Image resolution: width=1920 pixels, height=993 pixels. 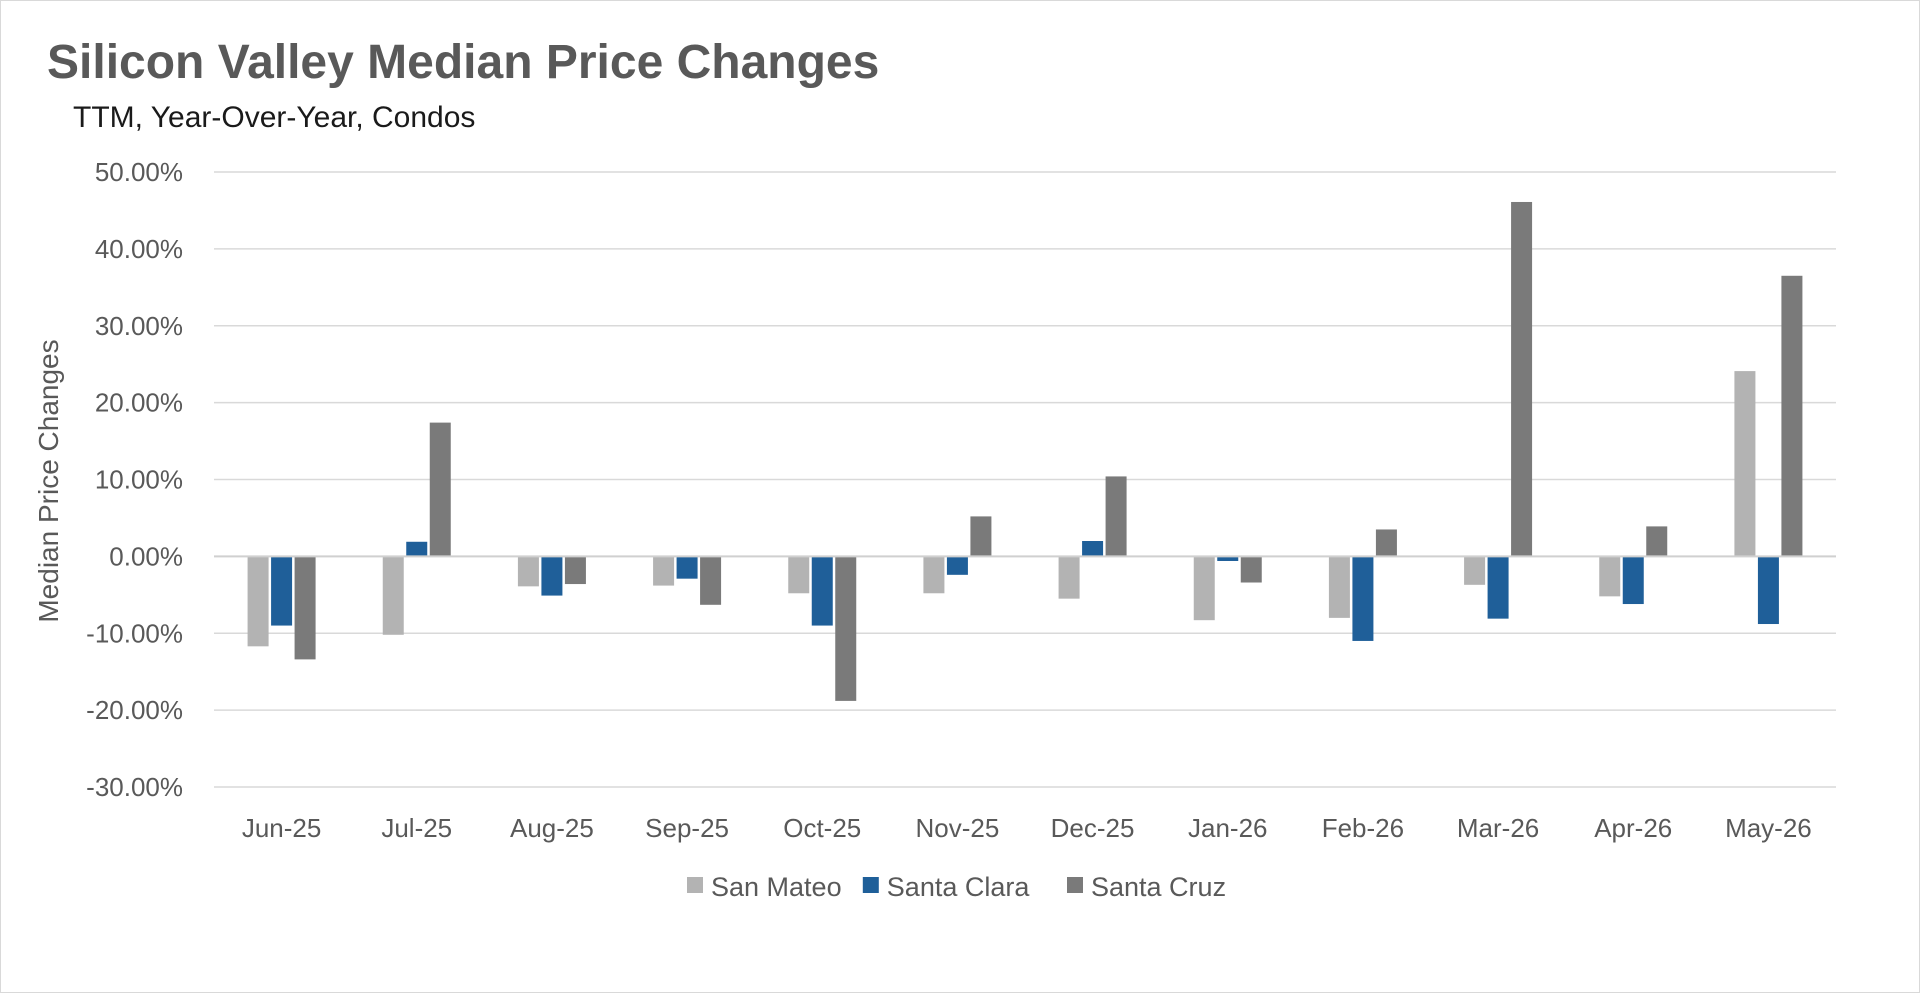 What do you see at coordinates (959, 887) in the screenshot?
I see `legend-label: Santa Clara` at bounding box center [959, 887].